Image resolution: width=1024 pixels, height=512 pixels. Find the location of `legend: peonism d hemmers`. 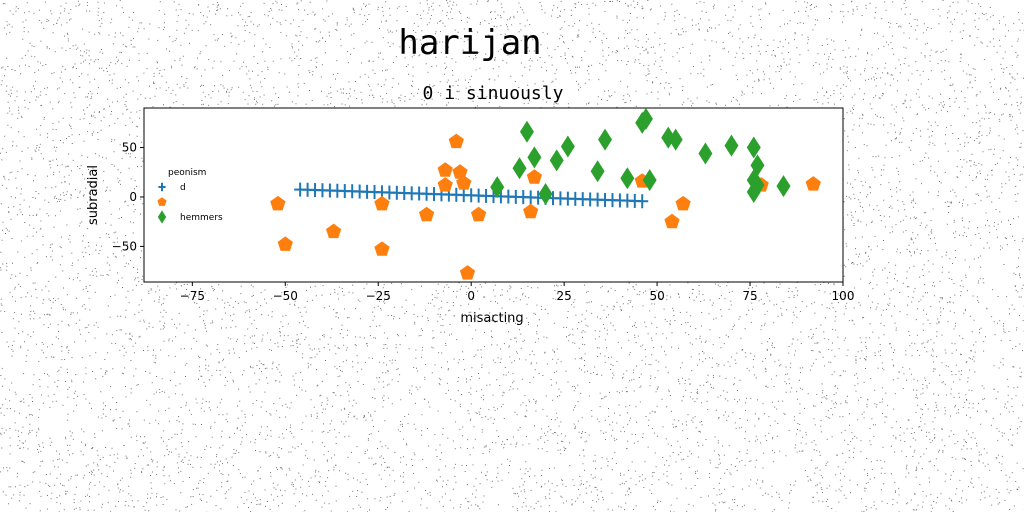

legend: peonism d hemmers is located at coordinates (190, 196).